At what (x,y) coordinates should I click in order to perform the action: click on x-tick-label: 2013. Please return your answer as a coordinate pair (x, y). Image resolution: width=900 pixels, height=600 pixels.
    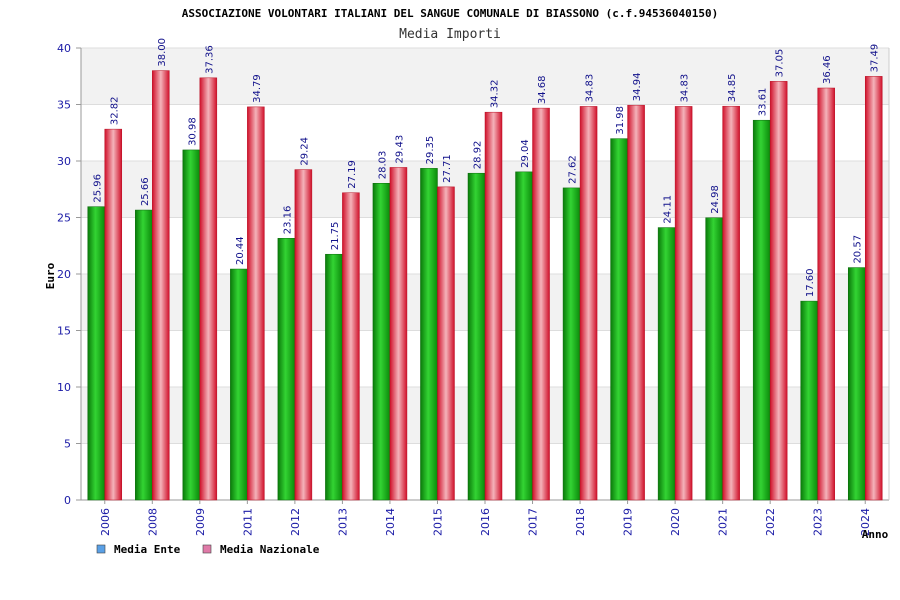
    Looking at the image, I should click on (342, 522).